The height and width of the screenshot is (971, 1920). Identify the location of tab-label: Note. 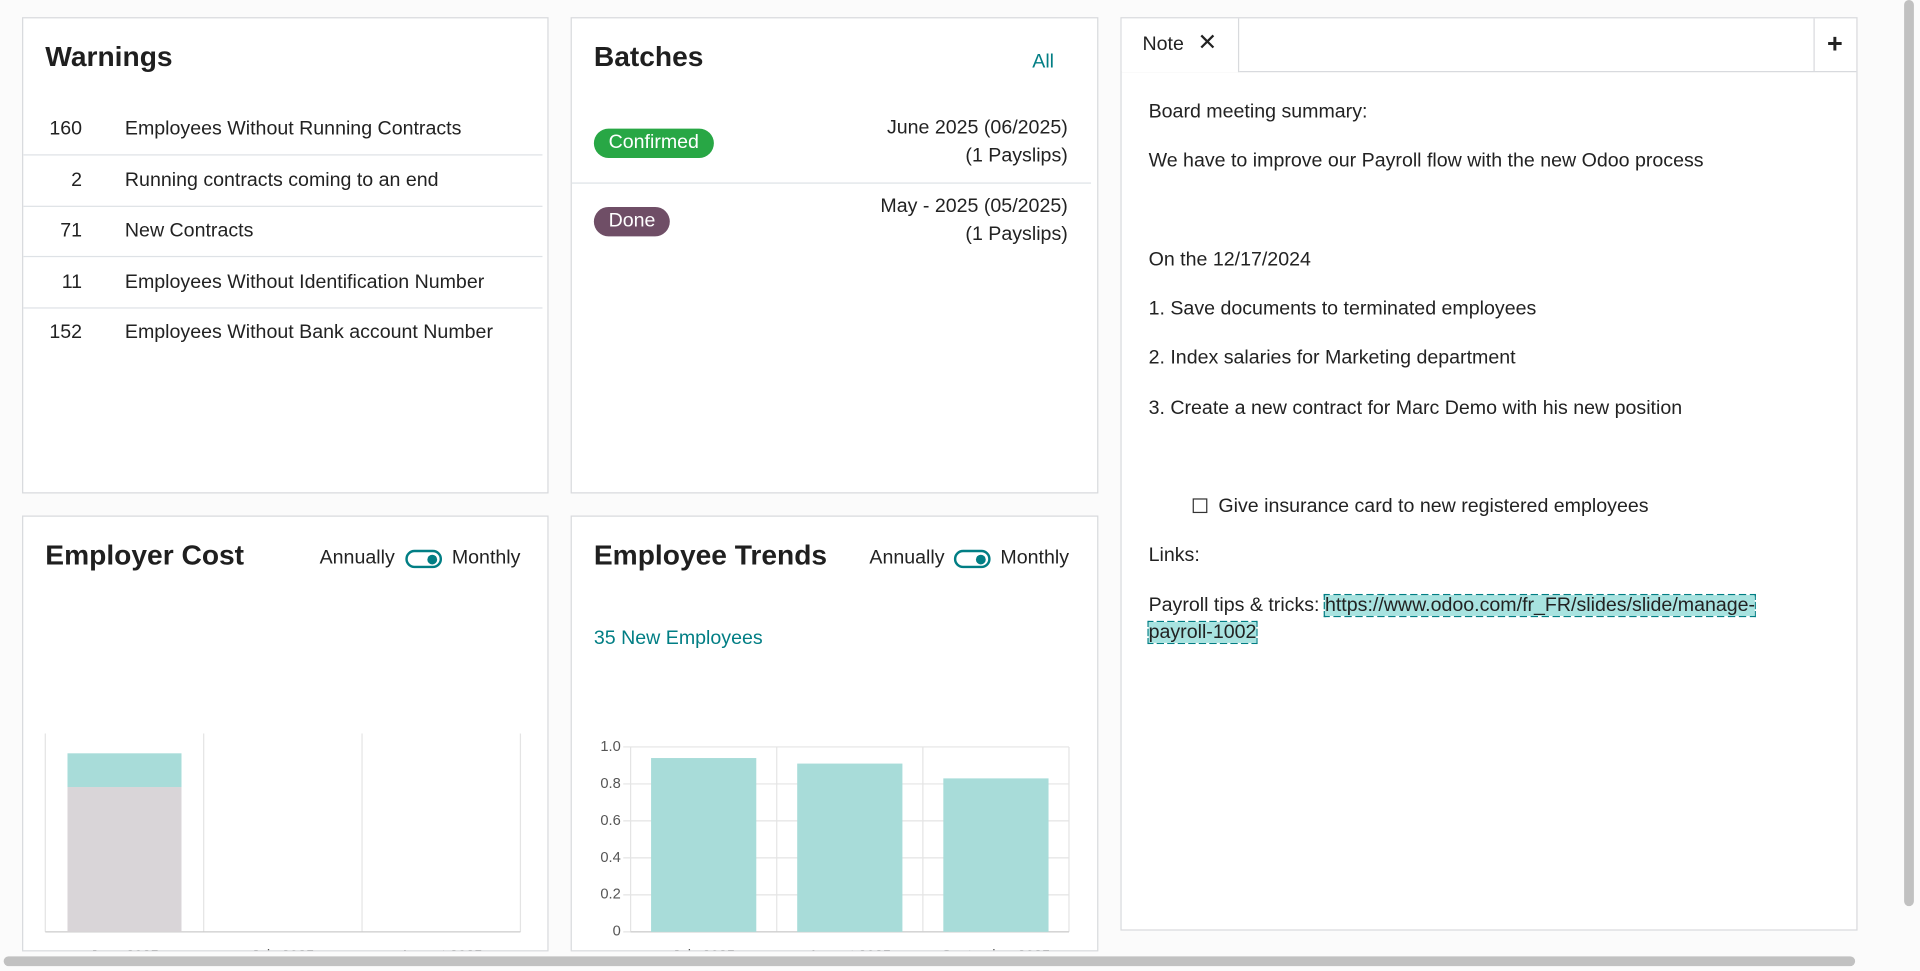
(1163, 45).